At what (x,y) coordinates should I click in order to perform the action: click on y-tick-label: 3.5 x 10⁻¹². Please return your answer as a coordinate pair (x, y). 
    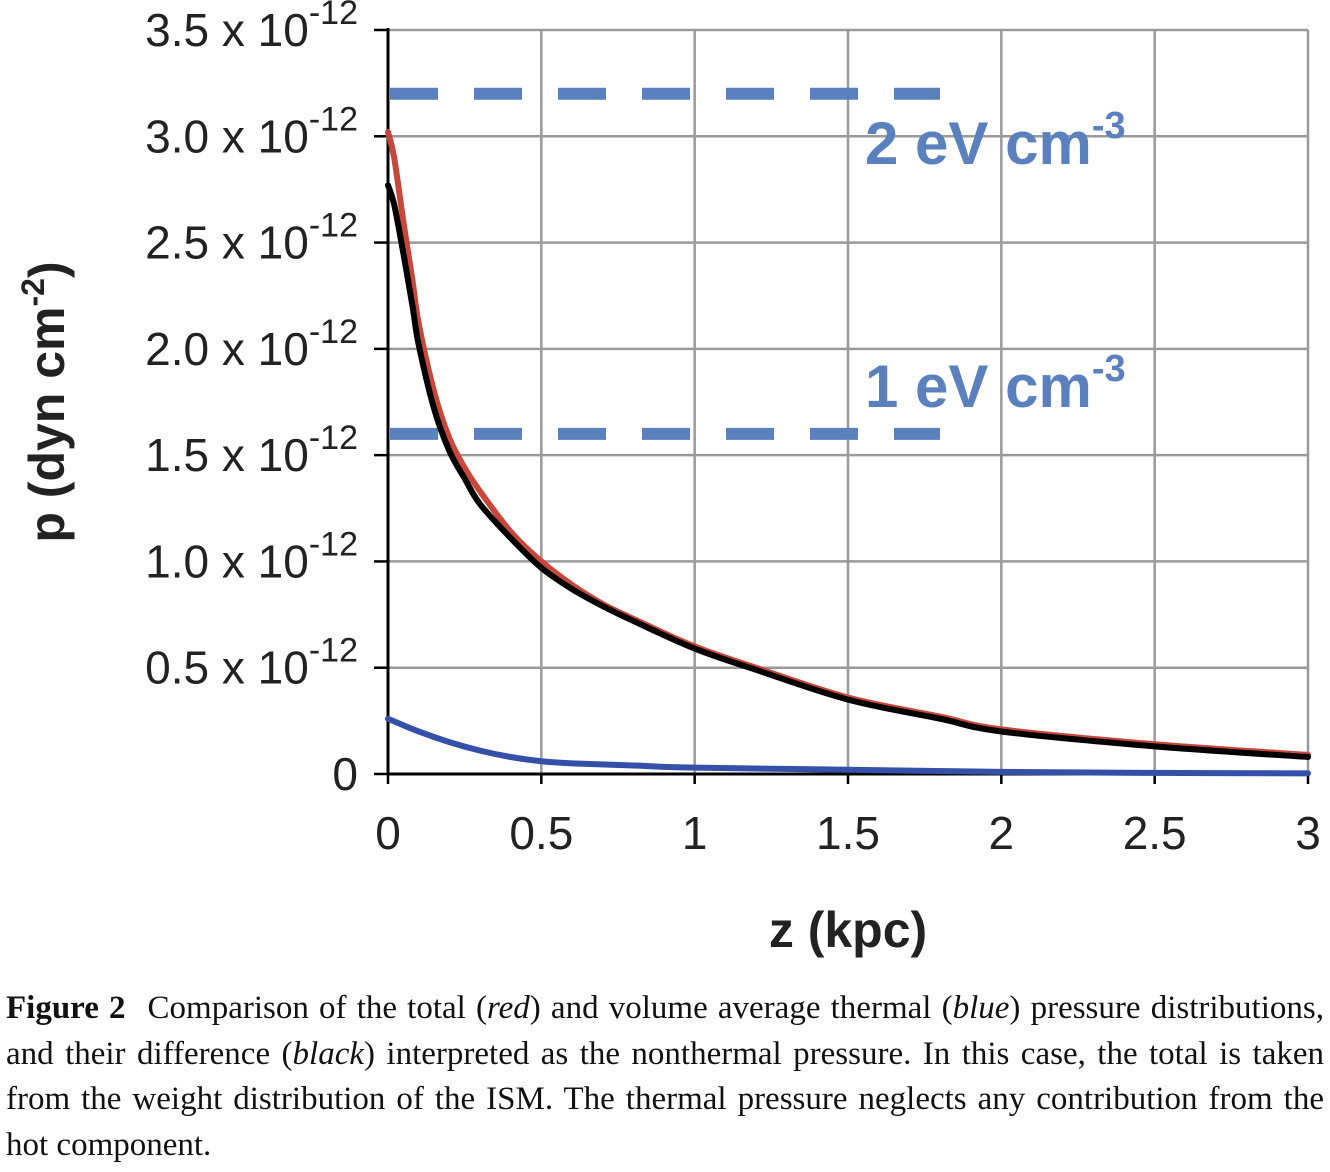
    Looking at the image, I should click on (251, 28).